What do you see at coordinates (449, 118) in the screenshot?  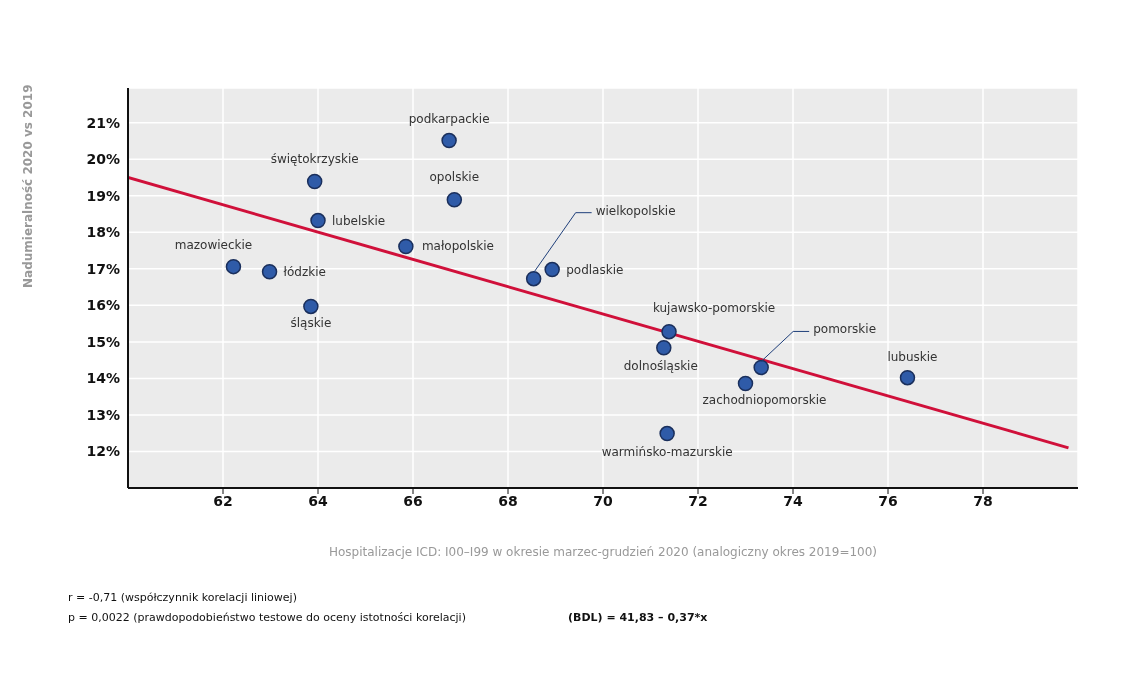 I see `annotation: podkarpackie` at bounding box center [449, 118].